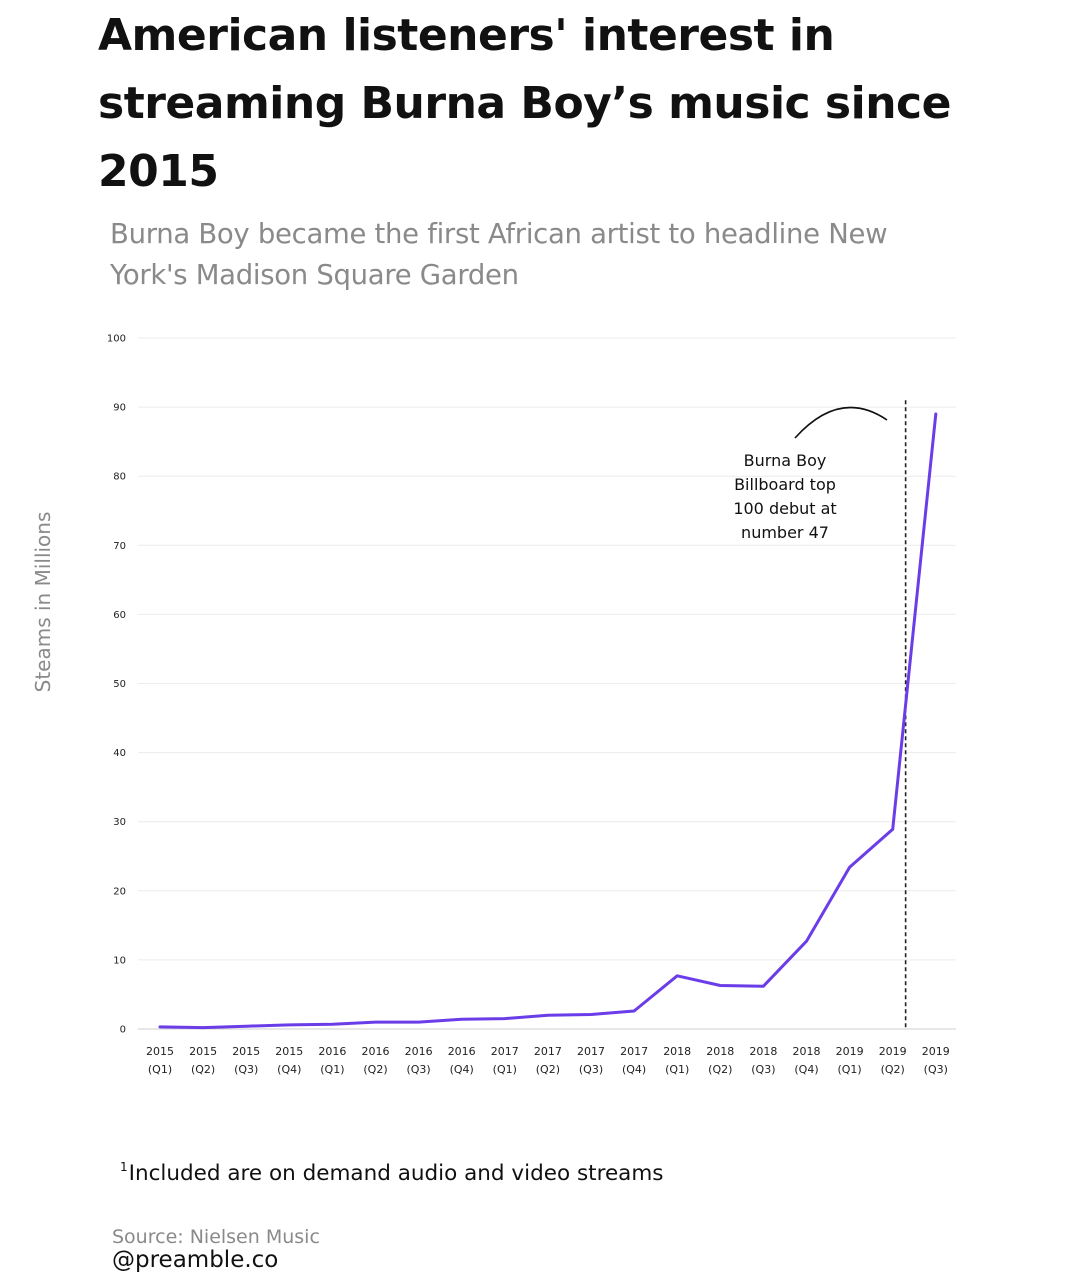 Image resolution: width=1070 pixels, height=1280 pixels. Describe the element at coordinates (849, 1069) in the screenshot. I see `x-tick-label-quarter-16: (Q1)` at that location.